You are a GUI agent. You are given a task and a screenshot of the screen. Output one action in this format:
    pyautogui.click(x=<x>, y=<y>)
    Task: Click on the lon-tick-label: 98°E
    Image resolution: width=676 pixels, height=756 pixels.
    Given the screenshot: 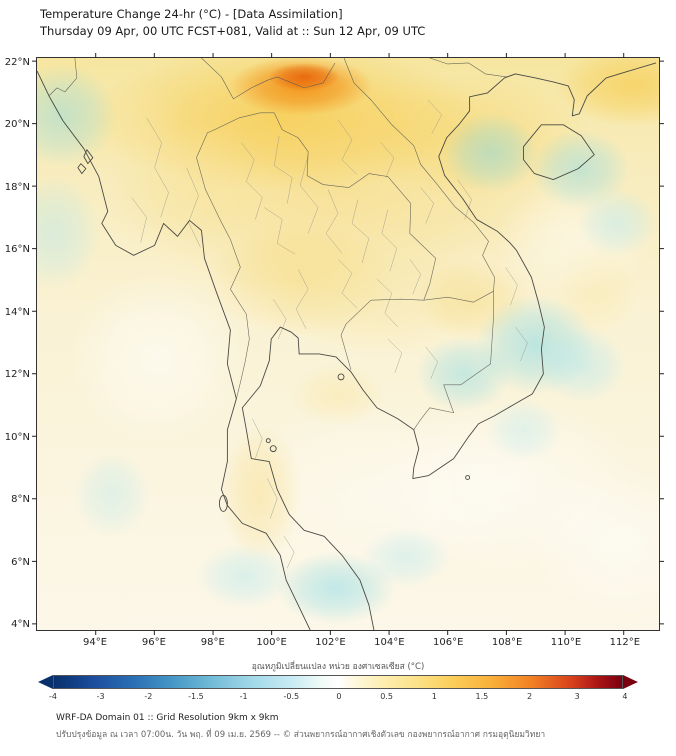 What is the action you would take?
    pyautogui.click(x=212, y=642)
    